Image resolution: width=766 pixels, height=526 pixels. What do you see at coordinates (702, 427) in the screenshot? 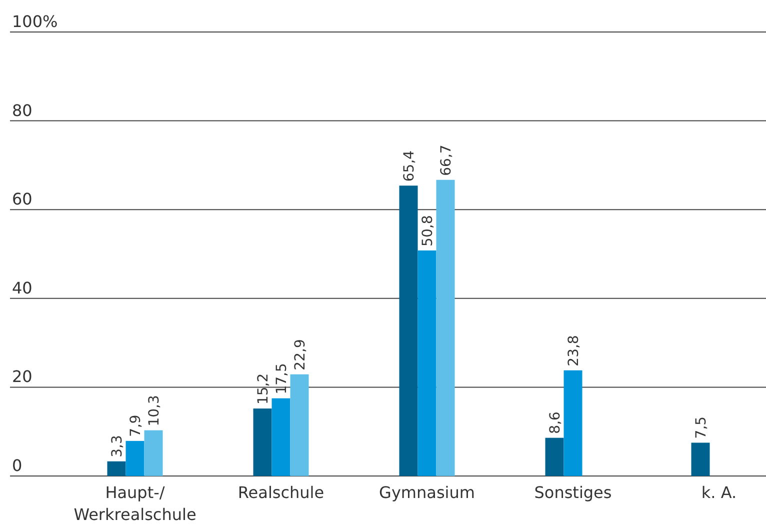
I see `data-label: 7,5` at bounding box center [702, 427].